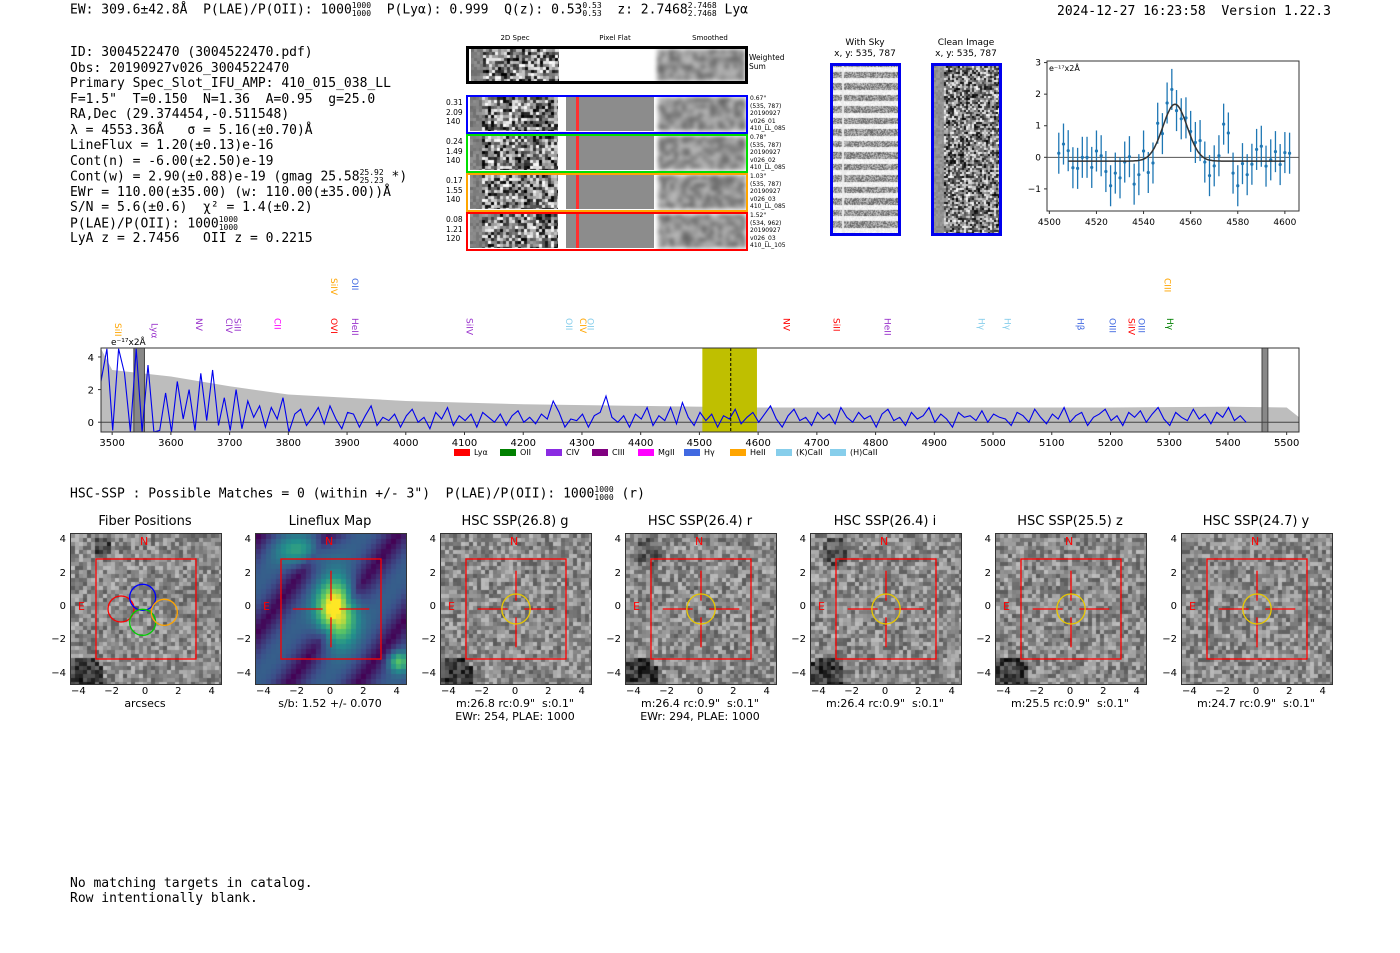 The image size is (1400, 953). I want to click on column-header: Smoothed, so click(710, 38).